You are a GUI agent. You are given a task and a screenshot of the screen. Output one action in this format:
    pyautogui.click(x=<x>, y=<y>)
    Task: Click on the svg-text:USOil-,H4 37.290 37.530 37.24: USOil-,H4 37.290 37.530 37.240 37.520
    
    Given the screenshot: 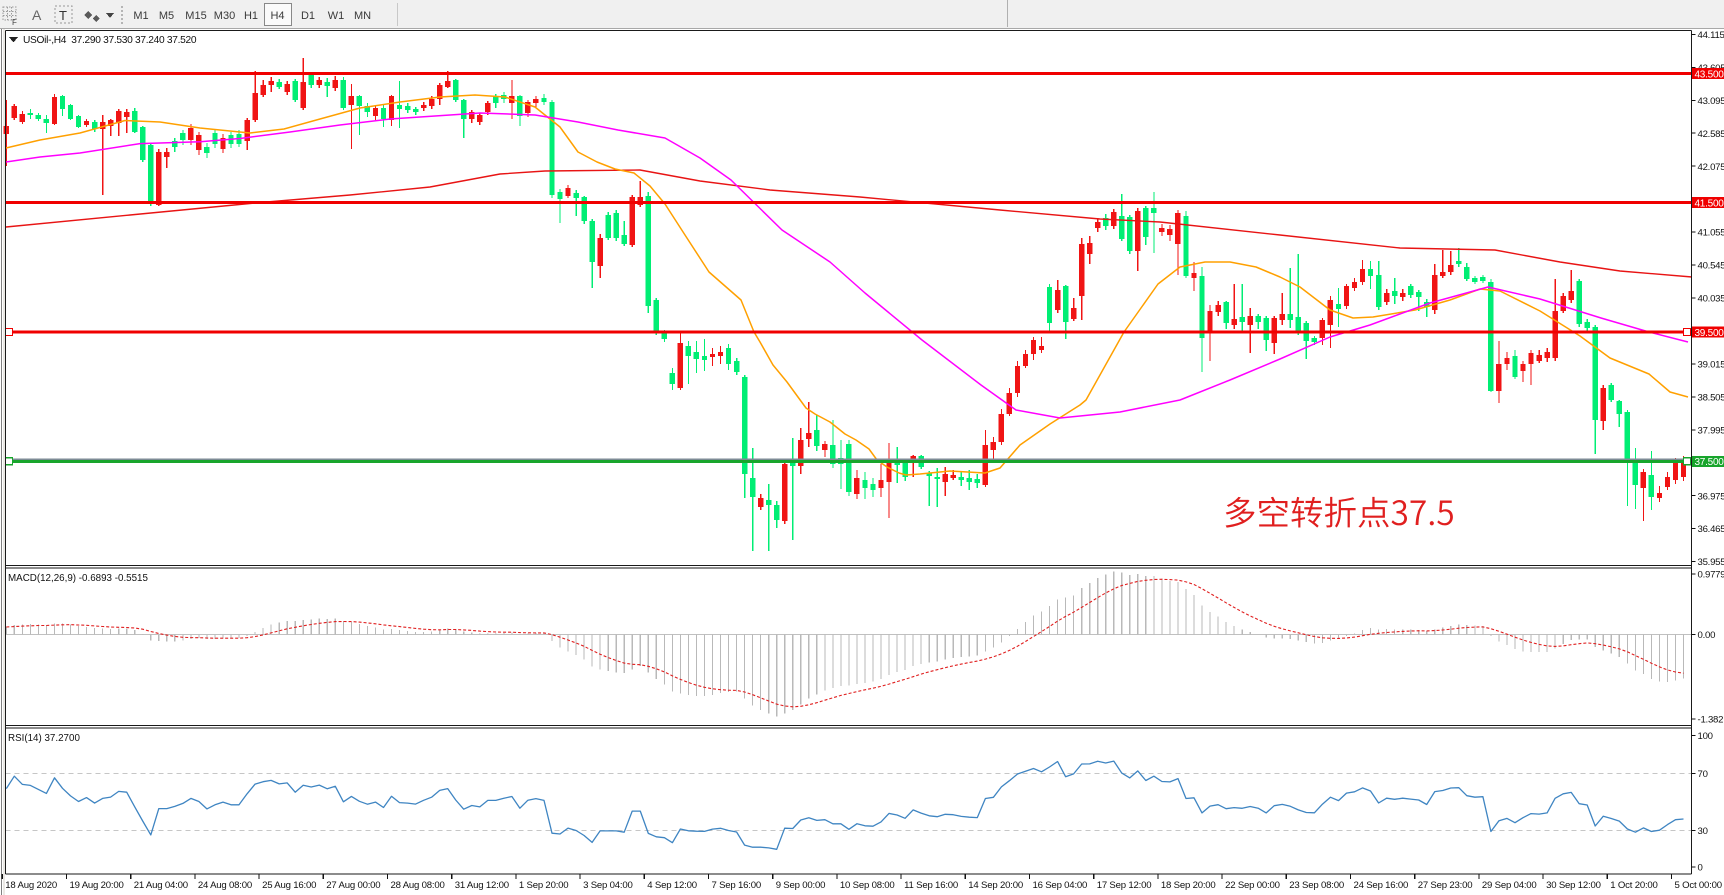 What is the action you would take?
    pyautogui.click(x=110, y=40)
    